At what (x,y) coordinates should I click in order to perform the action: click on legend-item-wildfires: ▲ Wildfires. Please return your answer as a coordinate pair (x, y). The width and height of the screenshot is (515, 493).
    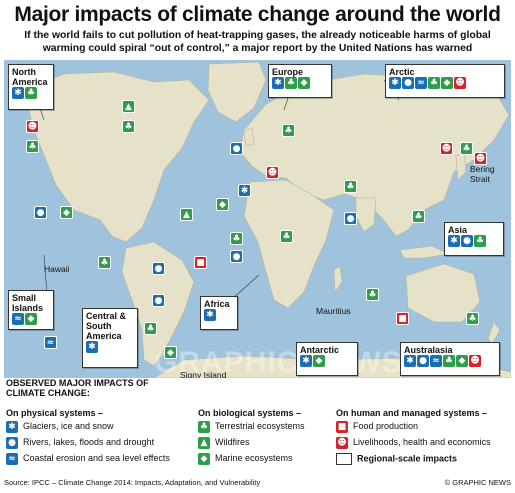
    Looking at the image, I should click on (224, 443).